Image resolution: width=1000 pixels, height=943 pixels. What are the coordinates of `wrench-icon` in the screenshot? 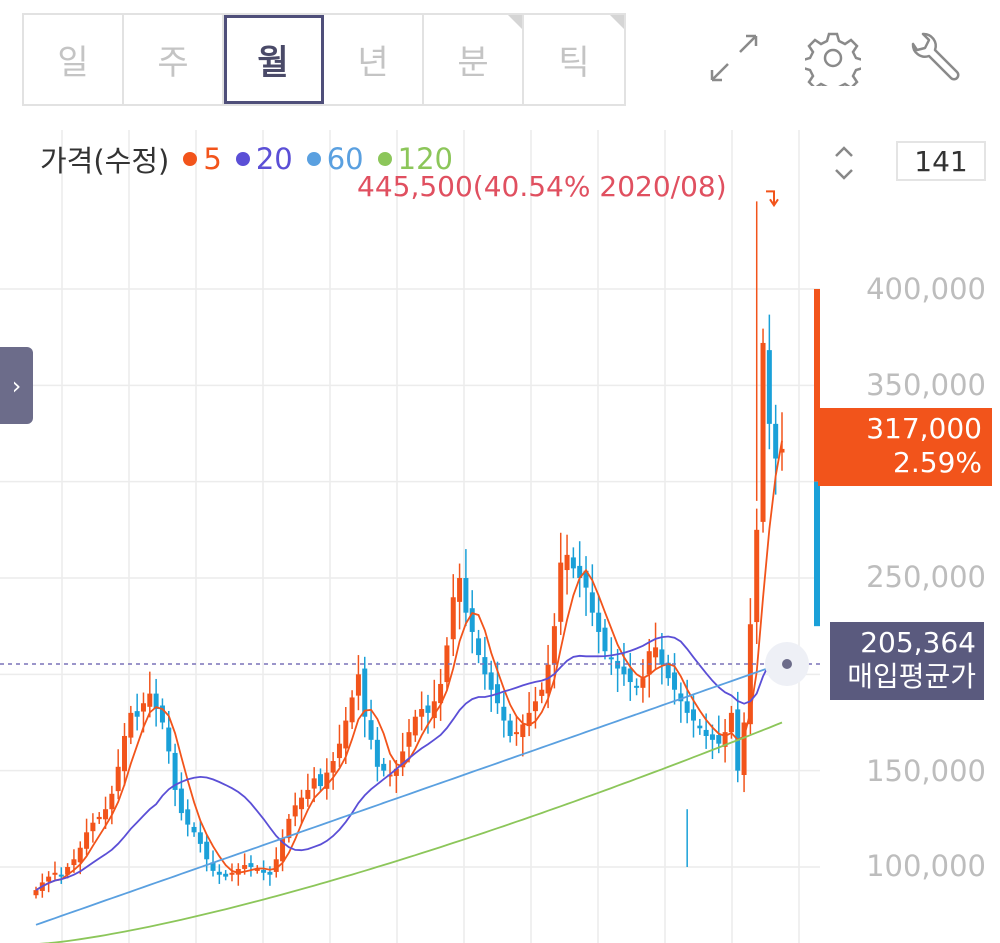 It's located at (933, 58).